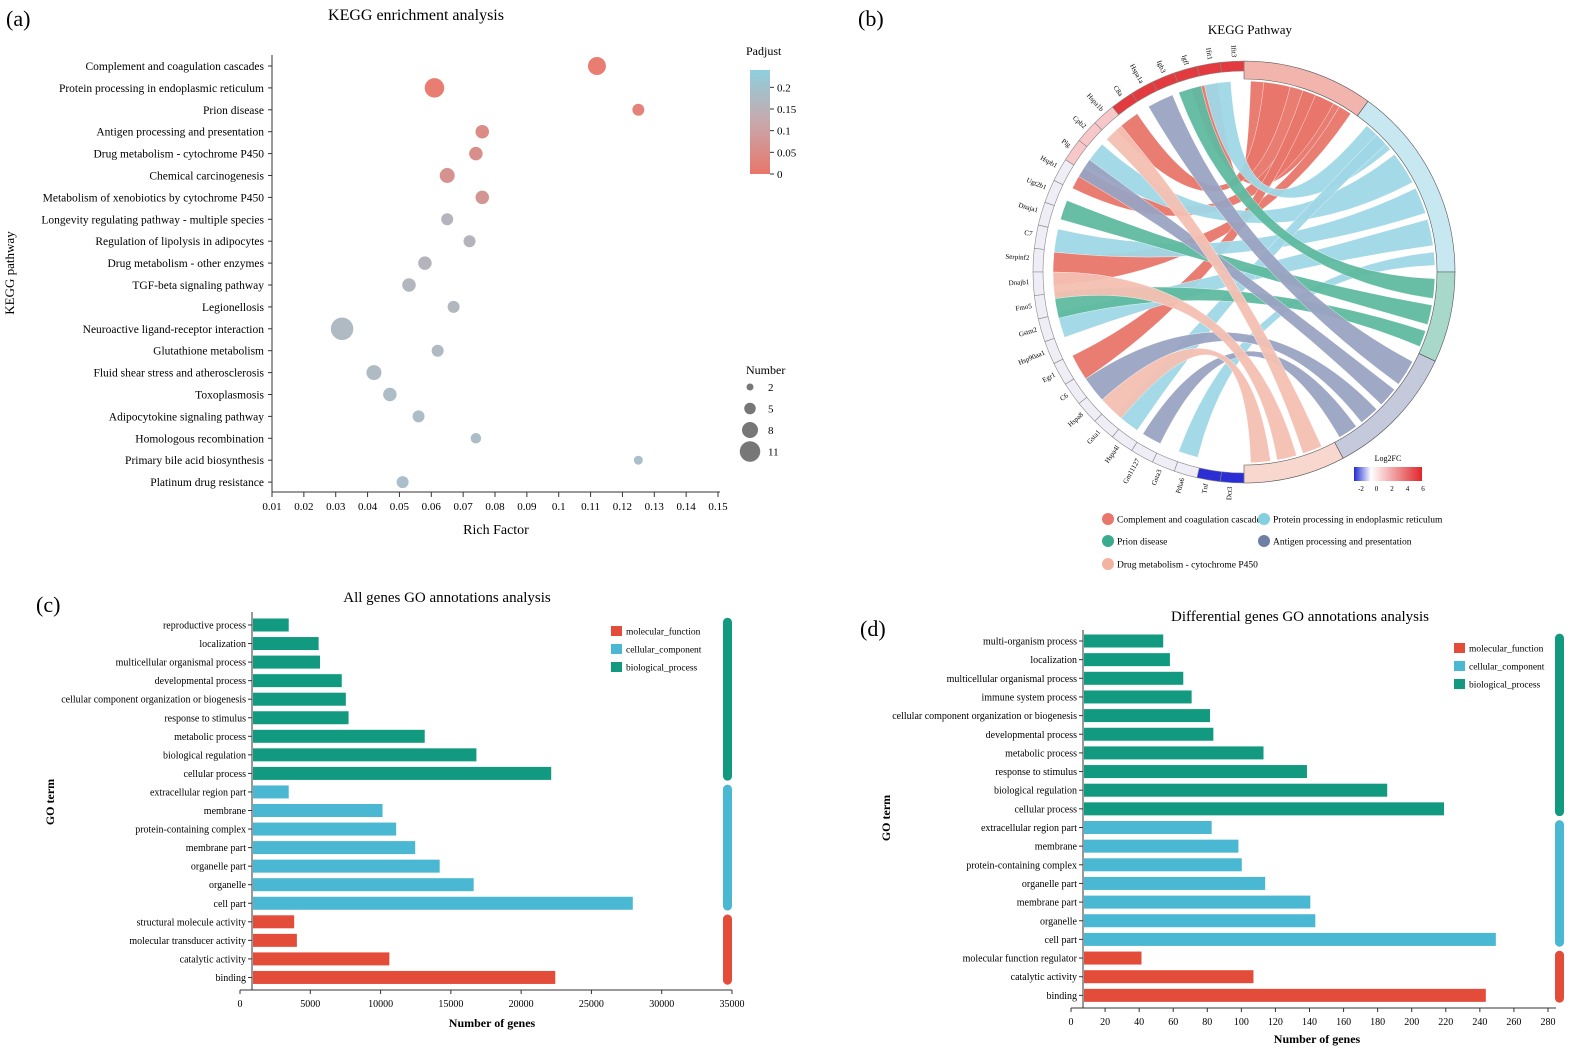 This screenshot has height=1055, width=1578. I want to click on c-legend-swatch, so click(616, 631).